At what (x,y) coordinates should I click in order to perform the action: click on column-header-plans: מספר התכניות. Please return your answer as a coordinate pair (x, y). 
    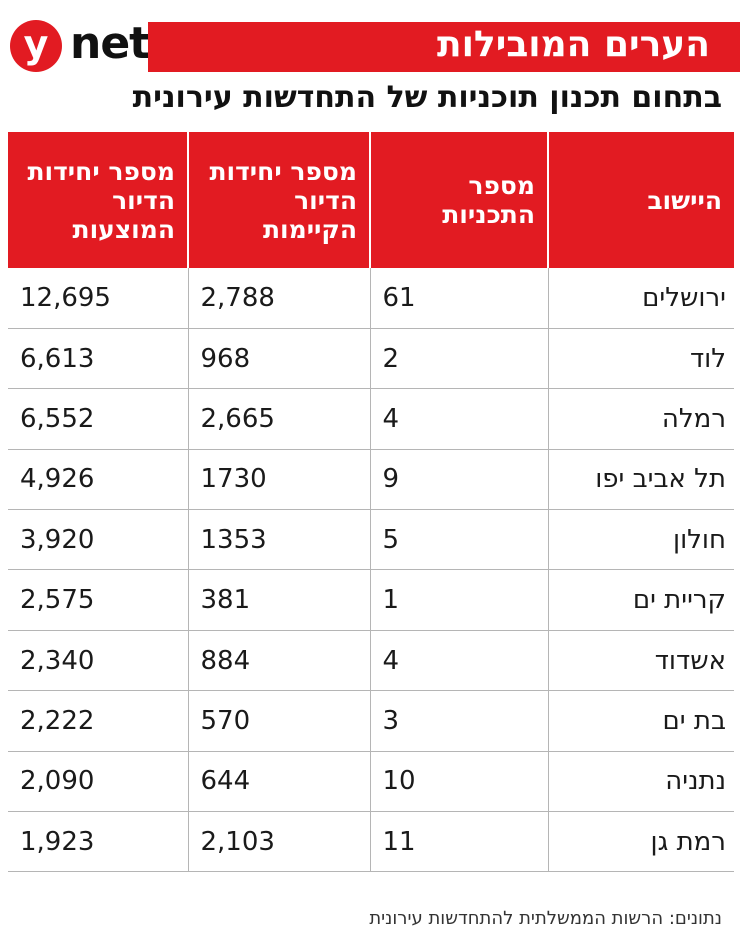
    Looking at the image, I should click on (458, 200).